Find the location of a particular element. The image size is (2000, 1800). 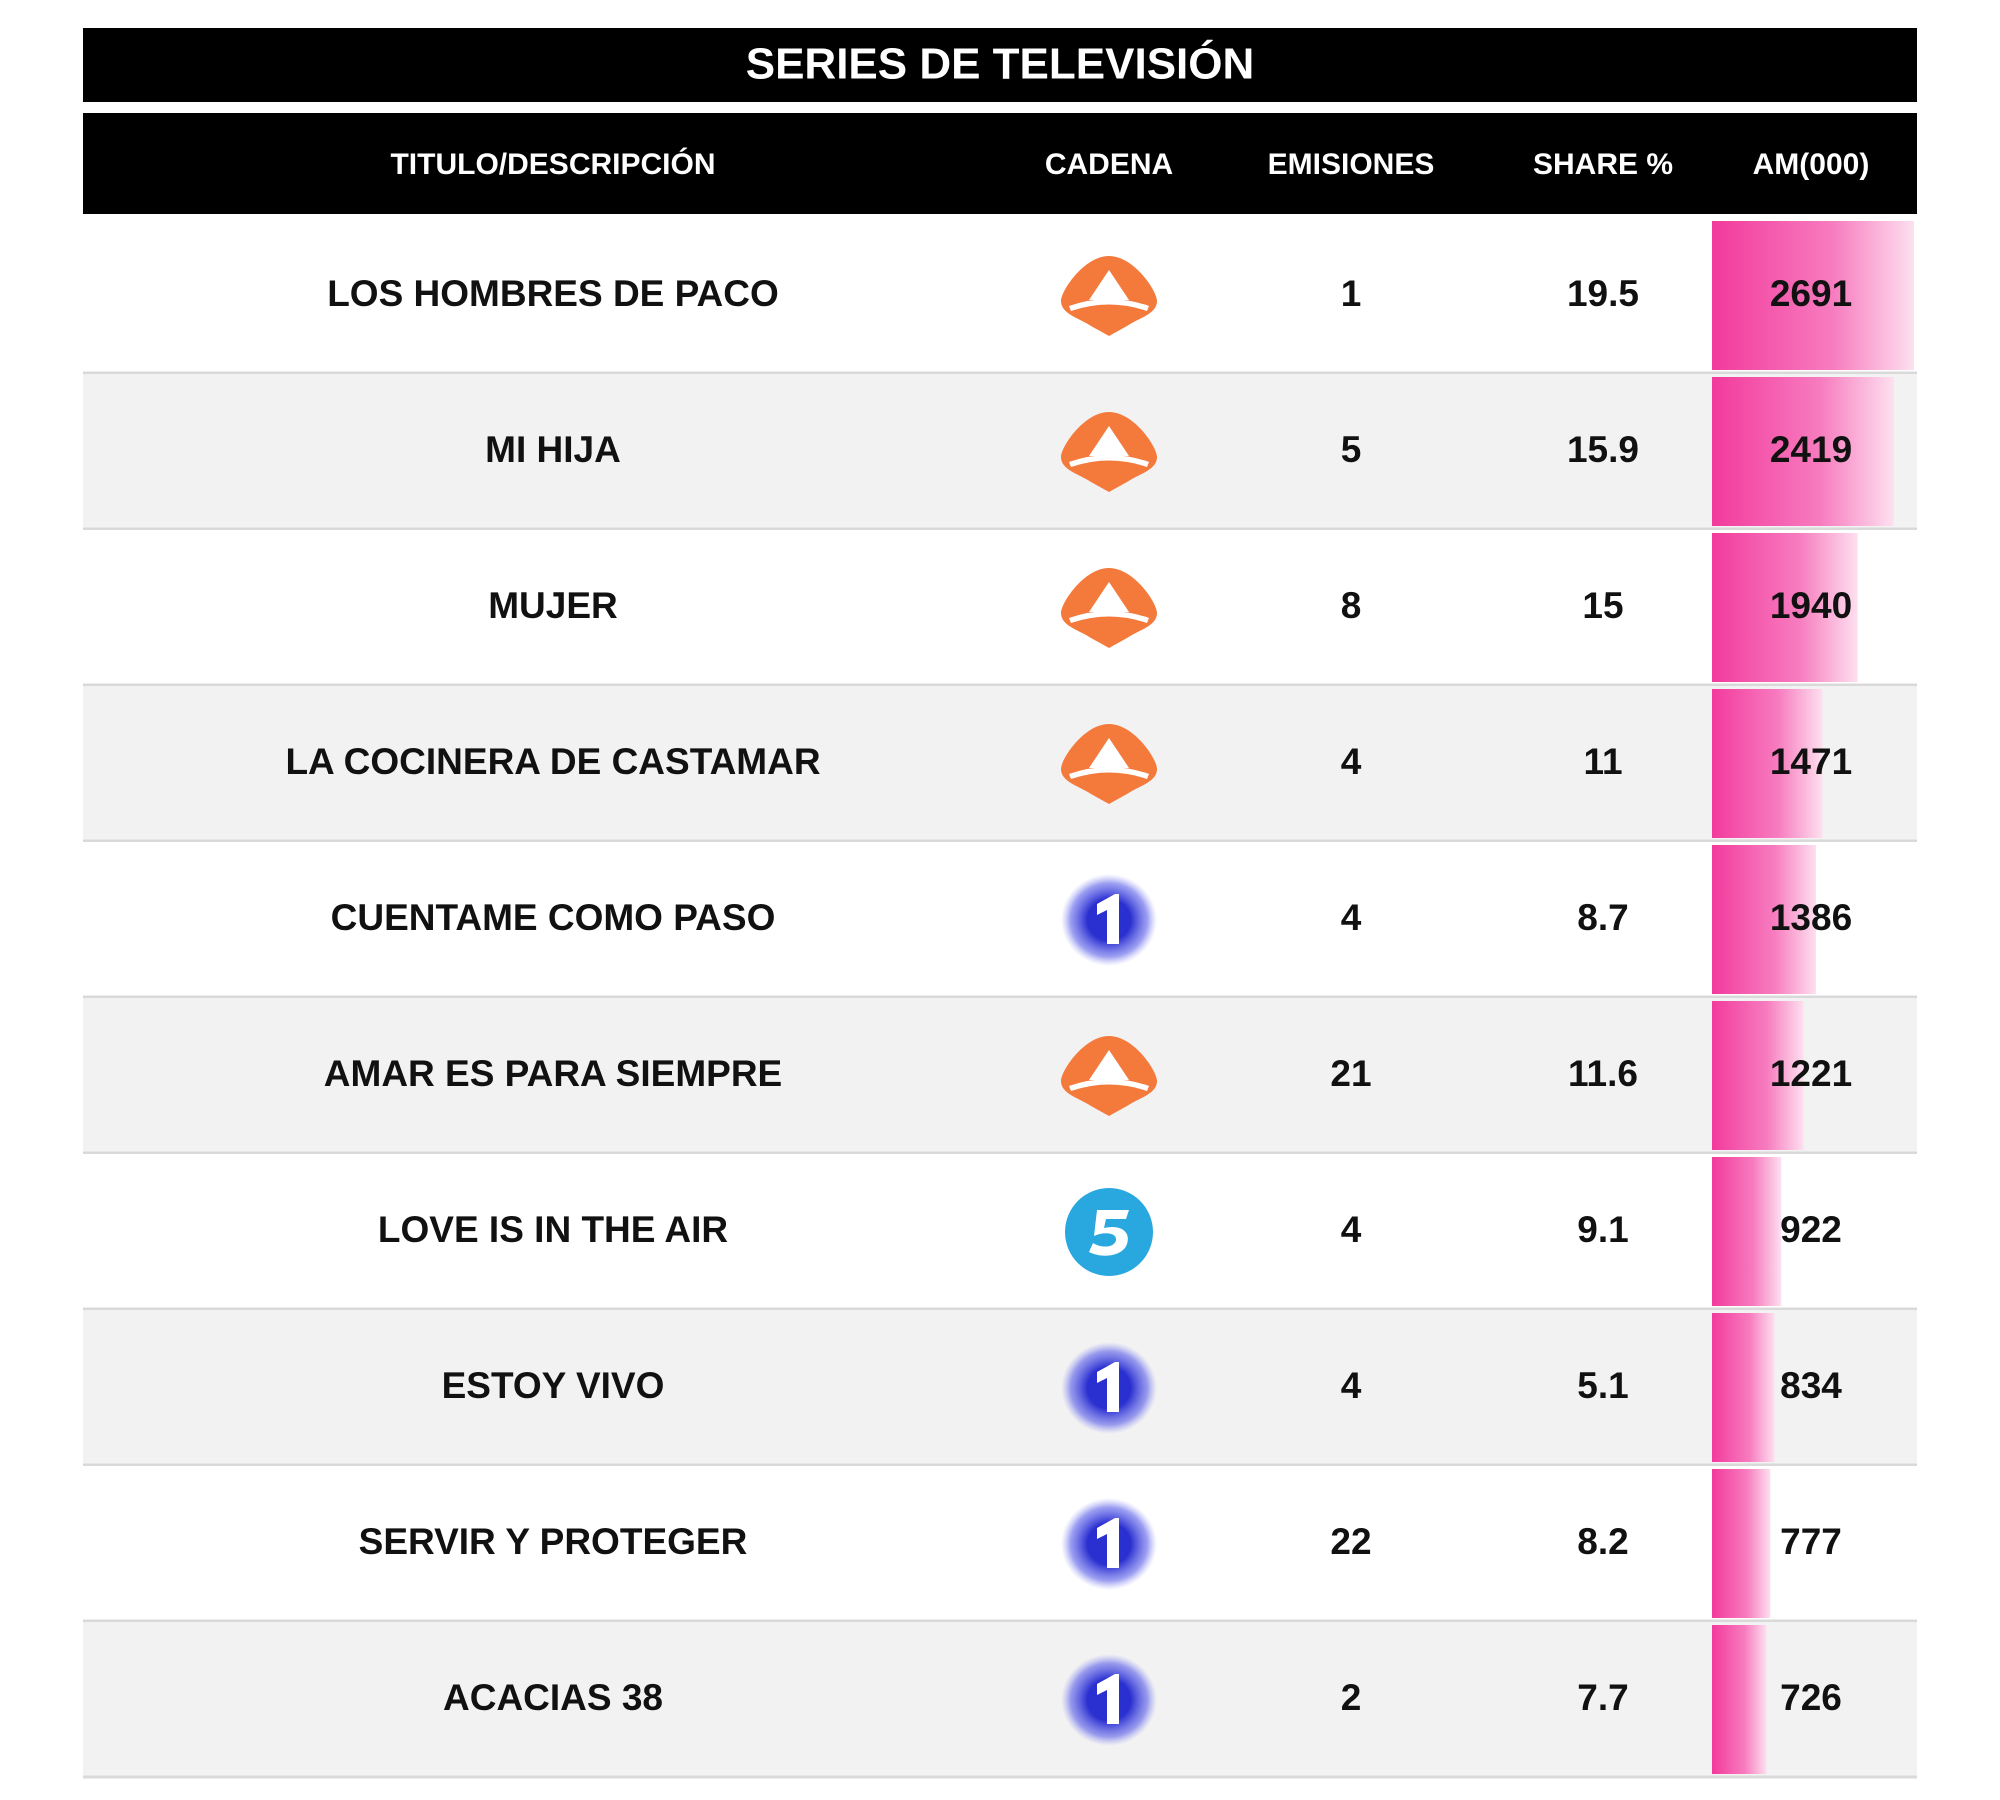

am-cell: 922 is located at coordinates (1811, 1229).